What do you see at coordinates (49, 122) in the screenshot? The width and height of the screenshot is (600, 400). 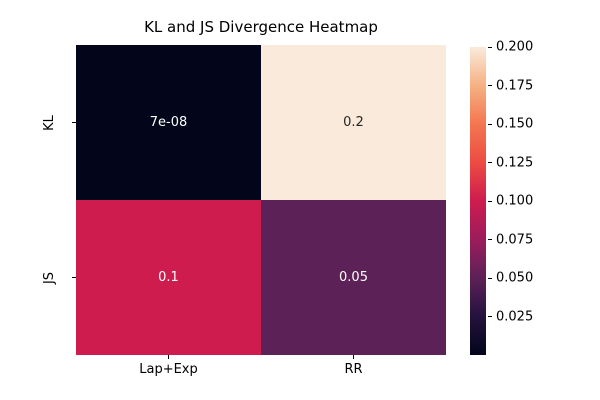 I see `y-tick-label-KL: KL` at bounding box center [49, 122].